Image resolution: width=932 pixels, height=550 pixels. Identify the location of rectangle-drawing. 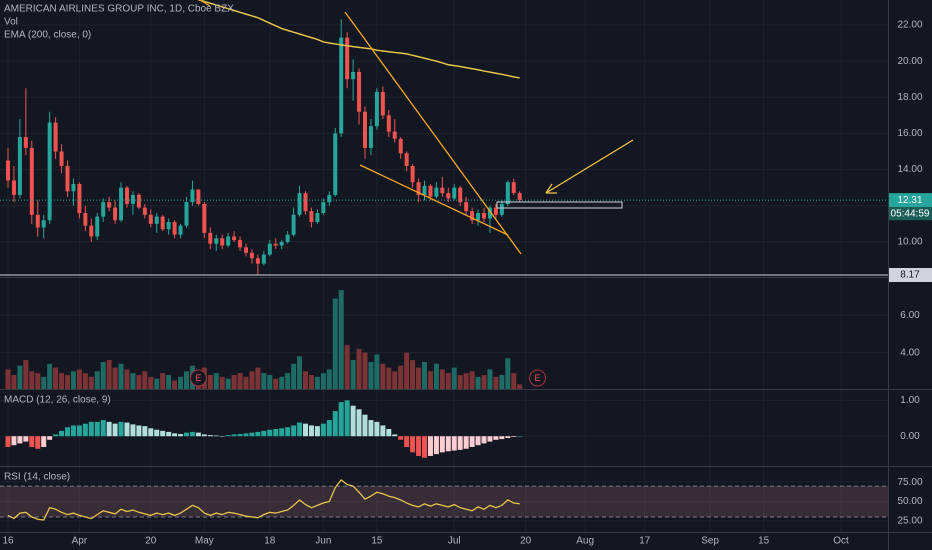
(559, 205).